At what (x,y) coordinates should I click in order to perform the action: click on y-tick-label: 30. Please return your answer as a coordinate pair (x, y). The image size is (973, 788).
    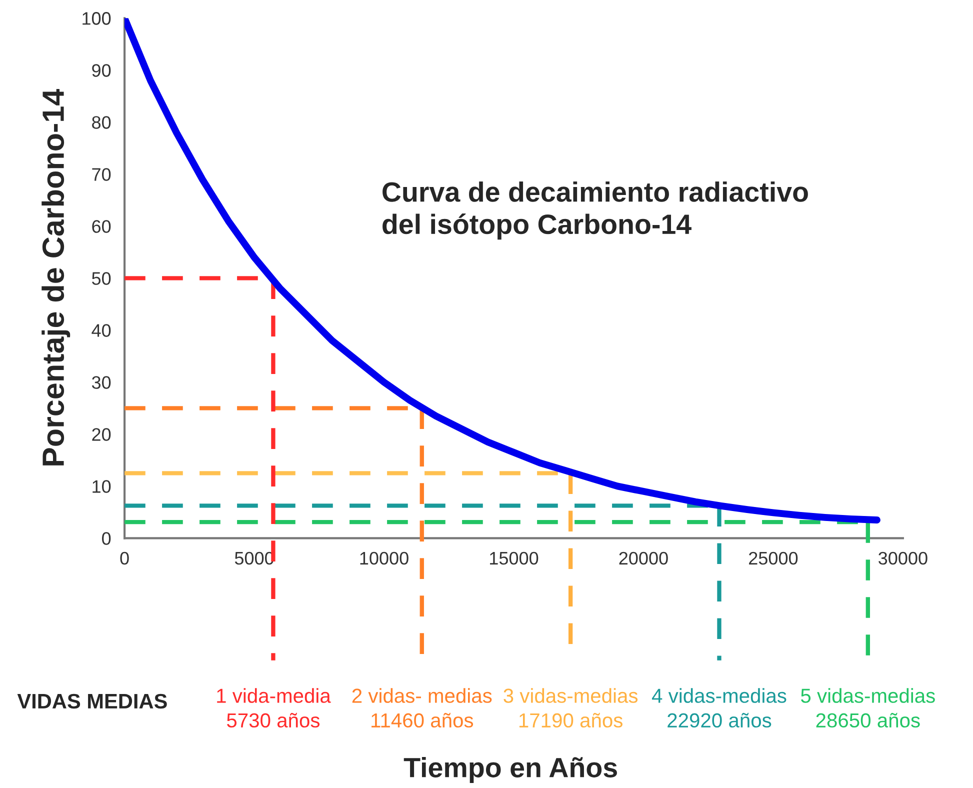
    Looking at the image, I should click on (101, 382).